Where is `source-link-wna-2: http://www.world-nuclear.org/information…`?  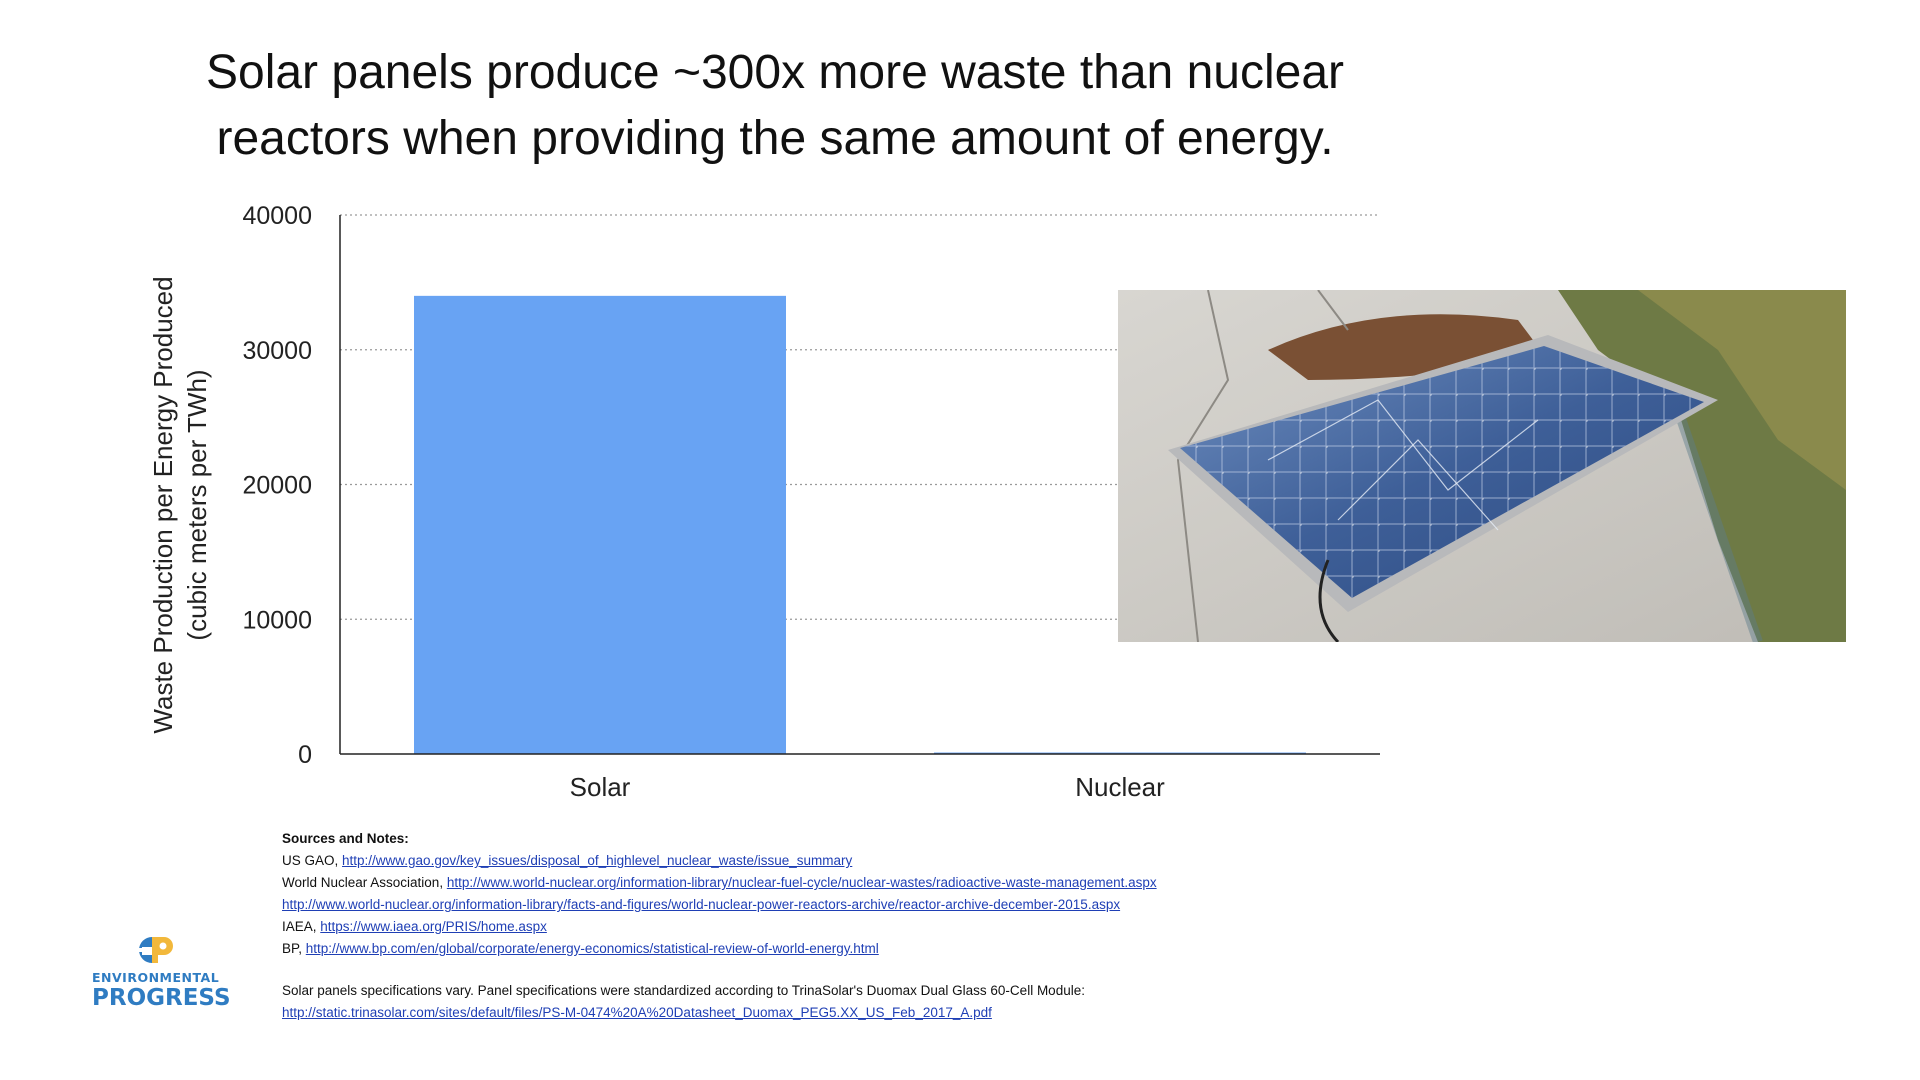
source-link-wna-2: http://www.world-nuclear.org/information… is located at coordinates (701, 904).